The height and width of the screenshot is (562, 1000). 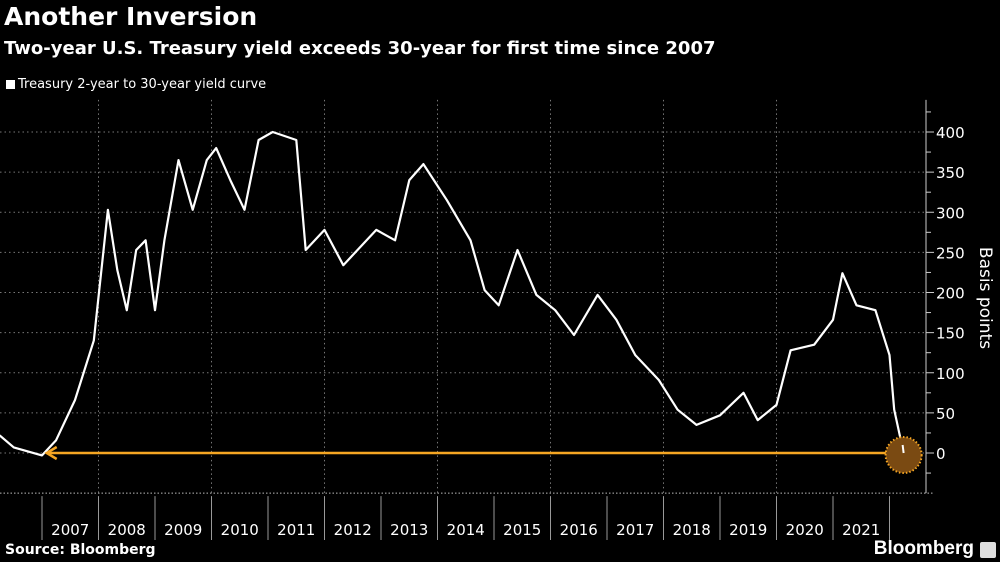 What do you see at coordinates (692, 530) in the screenshot?
I see `x-tick-label: 2018` at bounding box center [692, 530].